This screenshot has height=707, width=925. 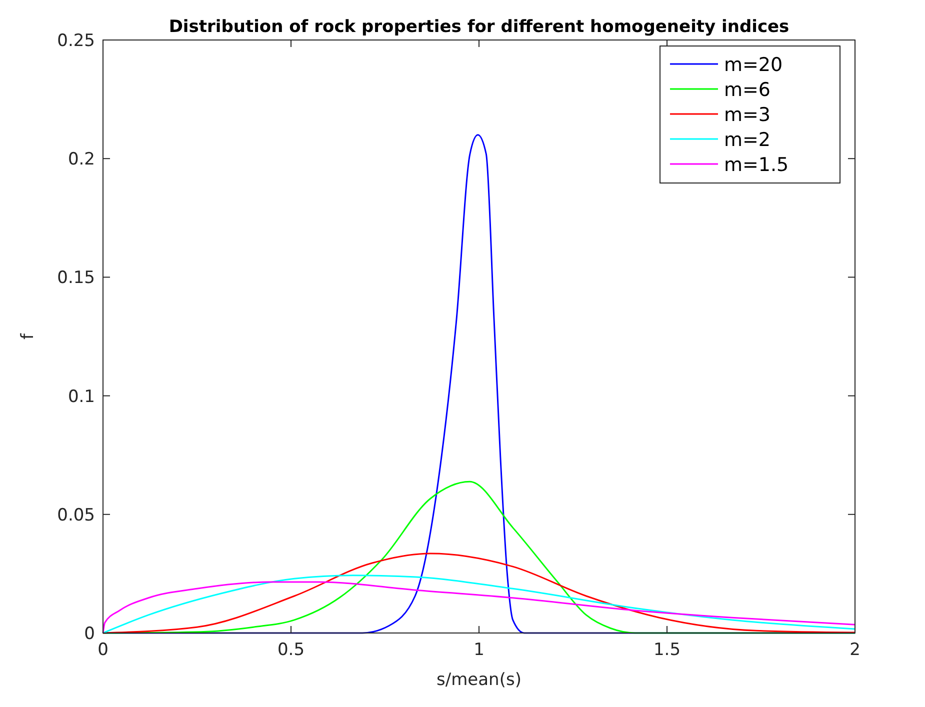 I want to click on x-tick-label: 1, so click(x=479, y=650).